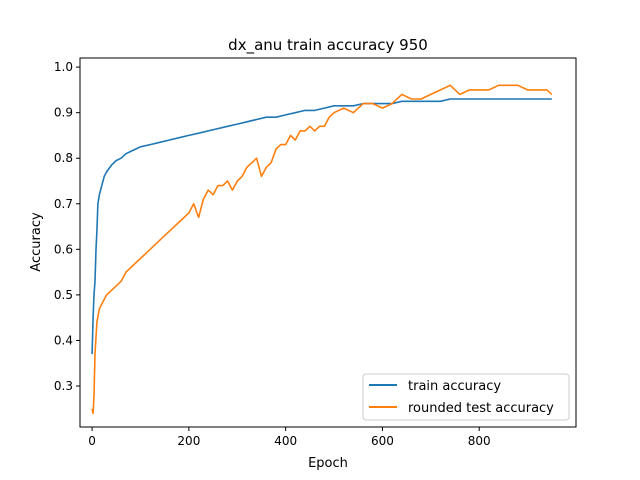 Image resolution: width=640 pixels, height=480 pixels. Describe the element at coordinates (63, 113) in the screenshot. I see `y-tick-label: 0.9` at that location.